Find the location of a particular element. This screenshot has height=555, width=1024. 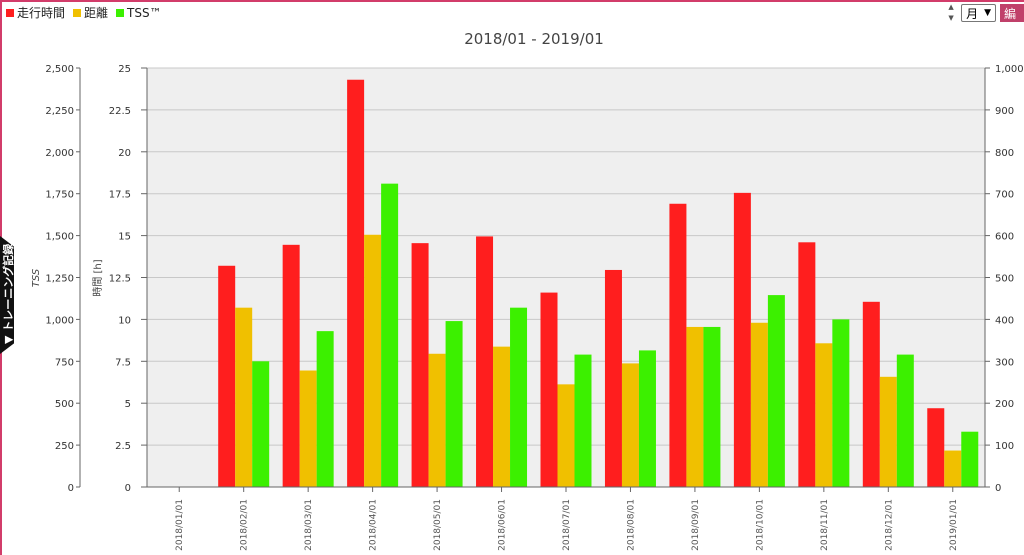

window-top-border is located at coordinates (512, 1).